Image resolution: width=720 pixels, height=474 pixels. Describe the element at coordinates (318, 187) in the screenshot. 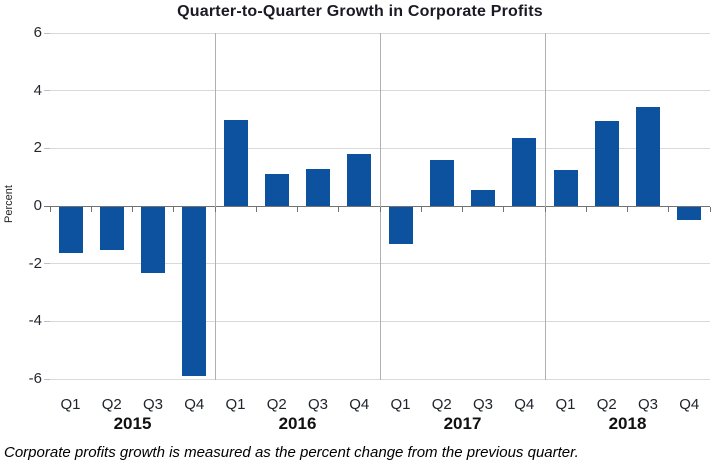

I see `bar-2016-q3` at that location.